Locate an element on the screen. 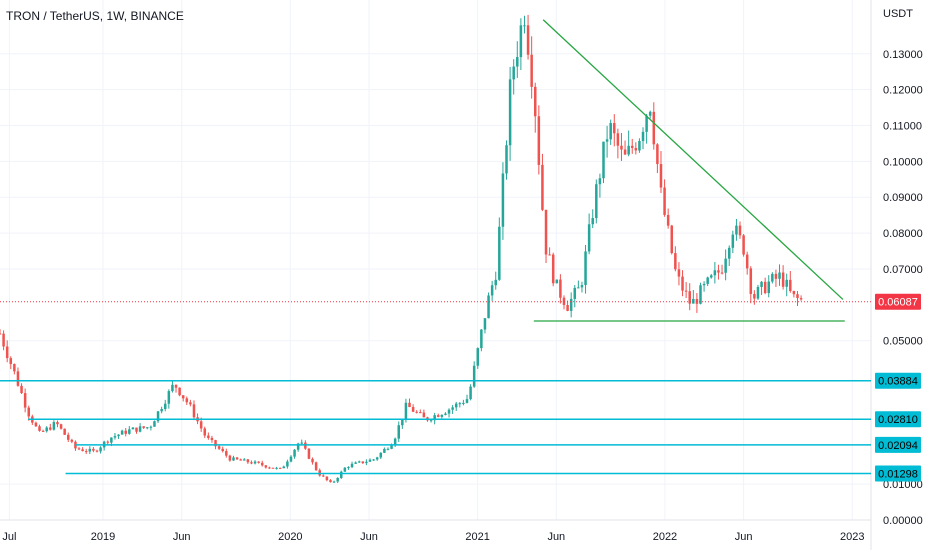  level-price-badge is located at coordinates (898, 473).